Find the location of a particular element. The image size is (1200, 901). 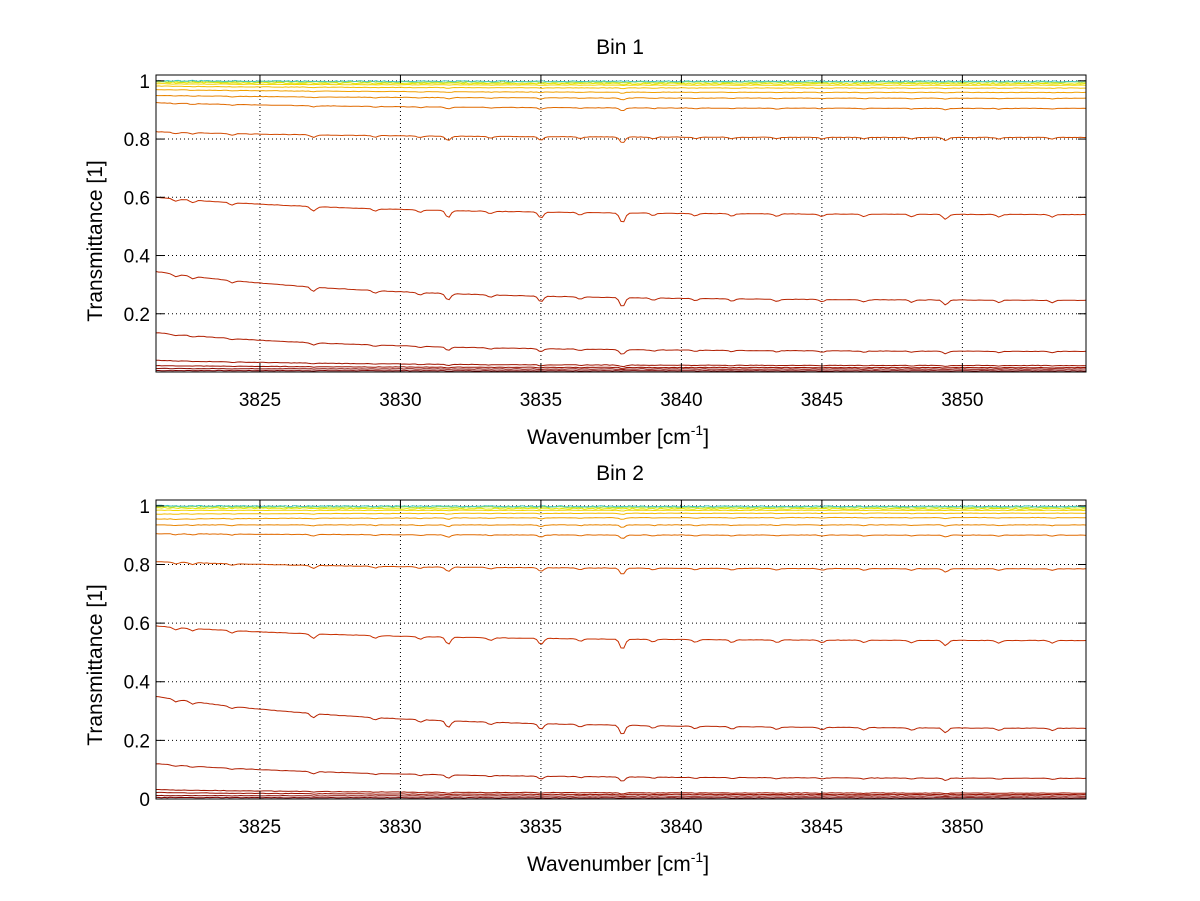

bin-2-series-t9 is located at coordinates (621, 536).